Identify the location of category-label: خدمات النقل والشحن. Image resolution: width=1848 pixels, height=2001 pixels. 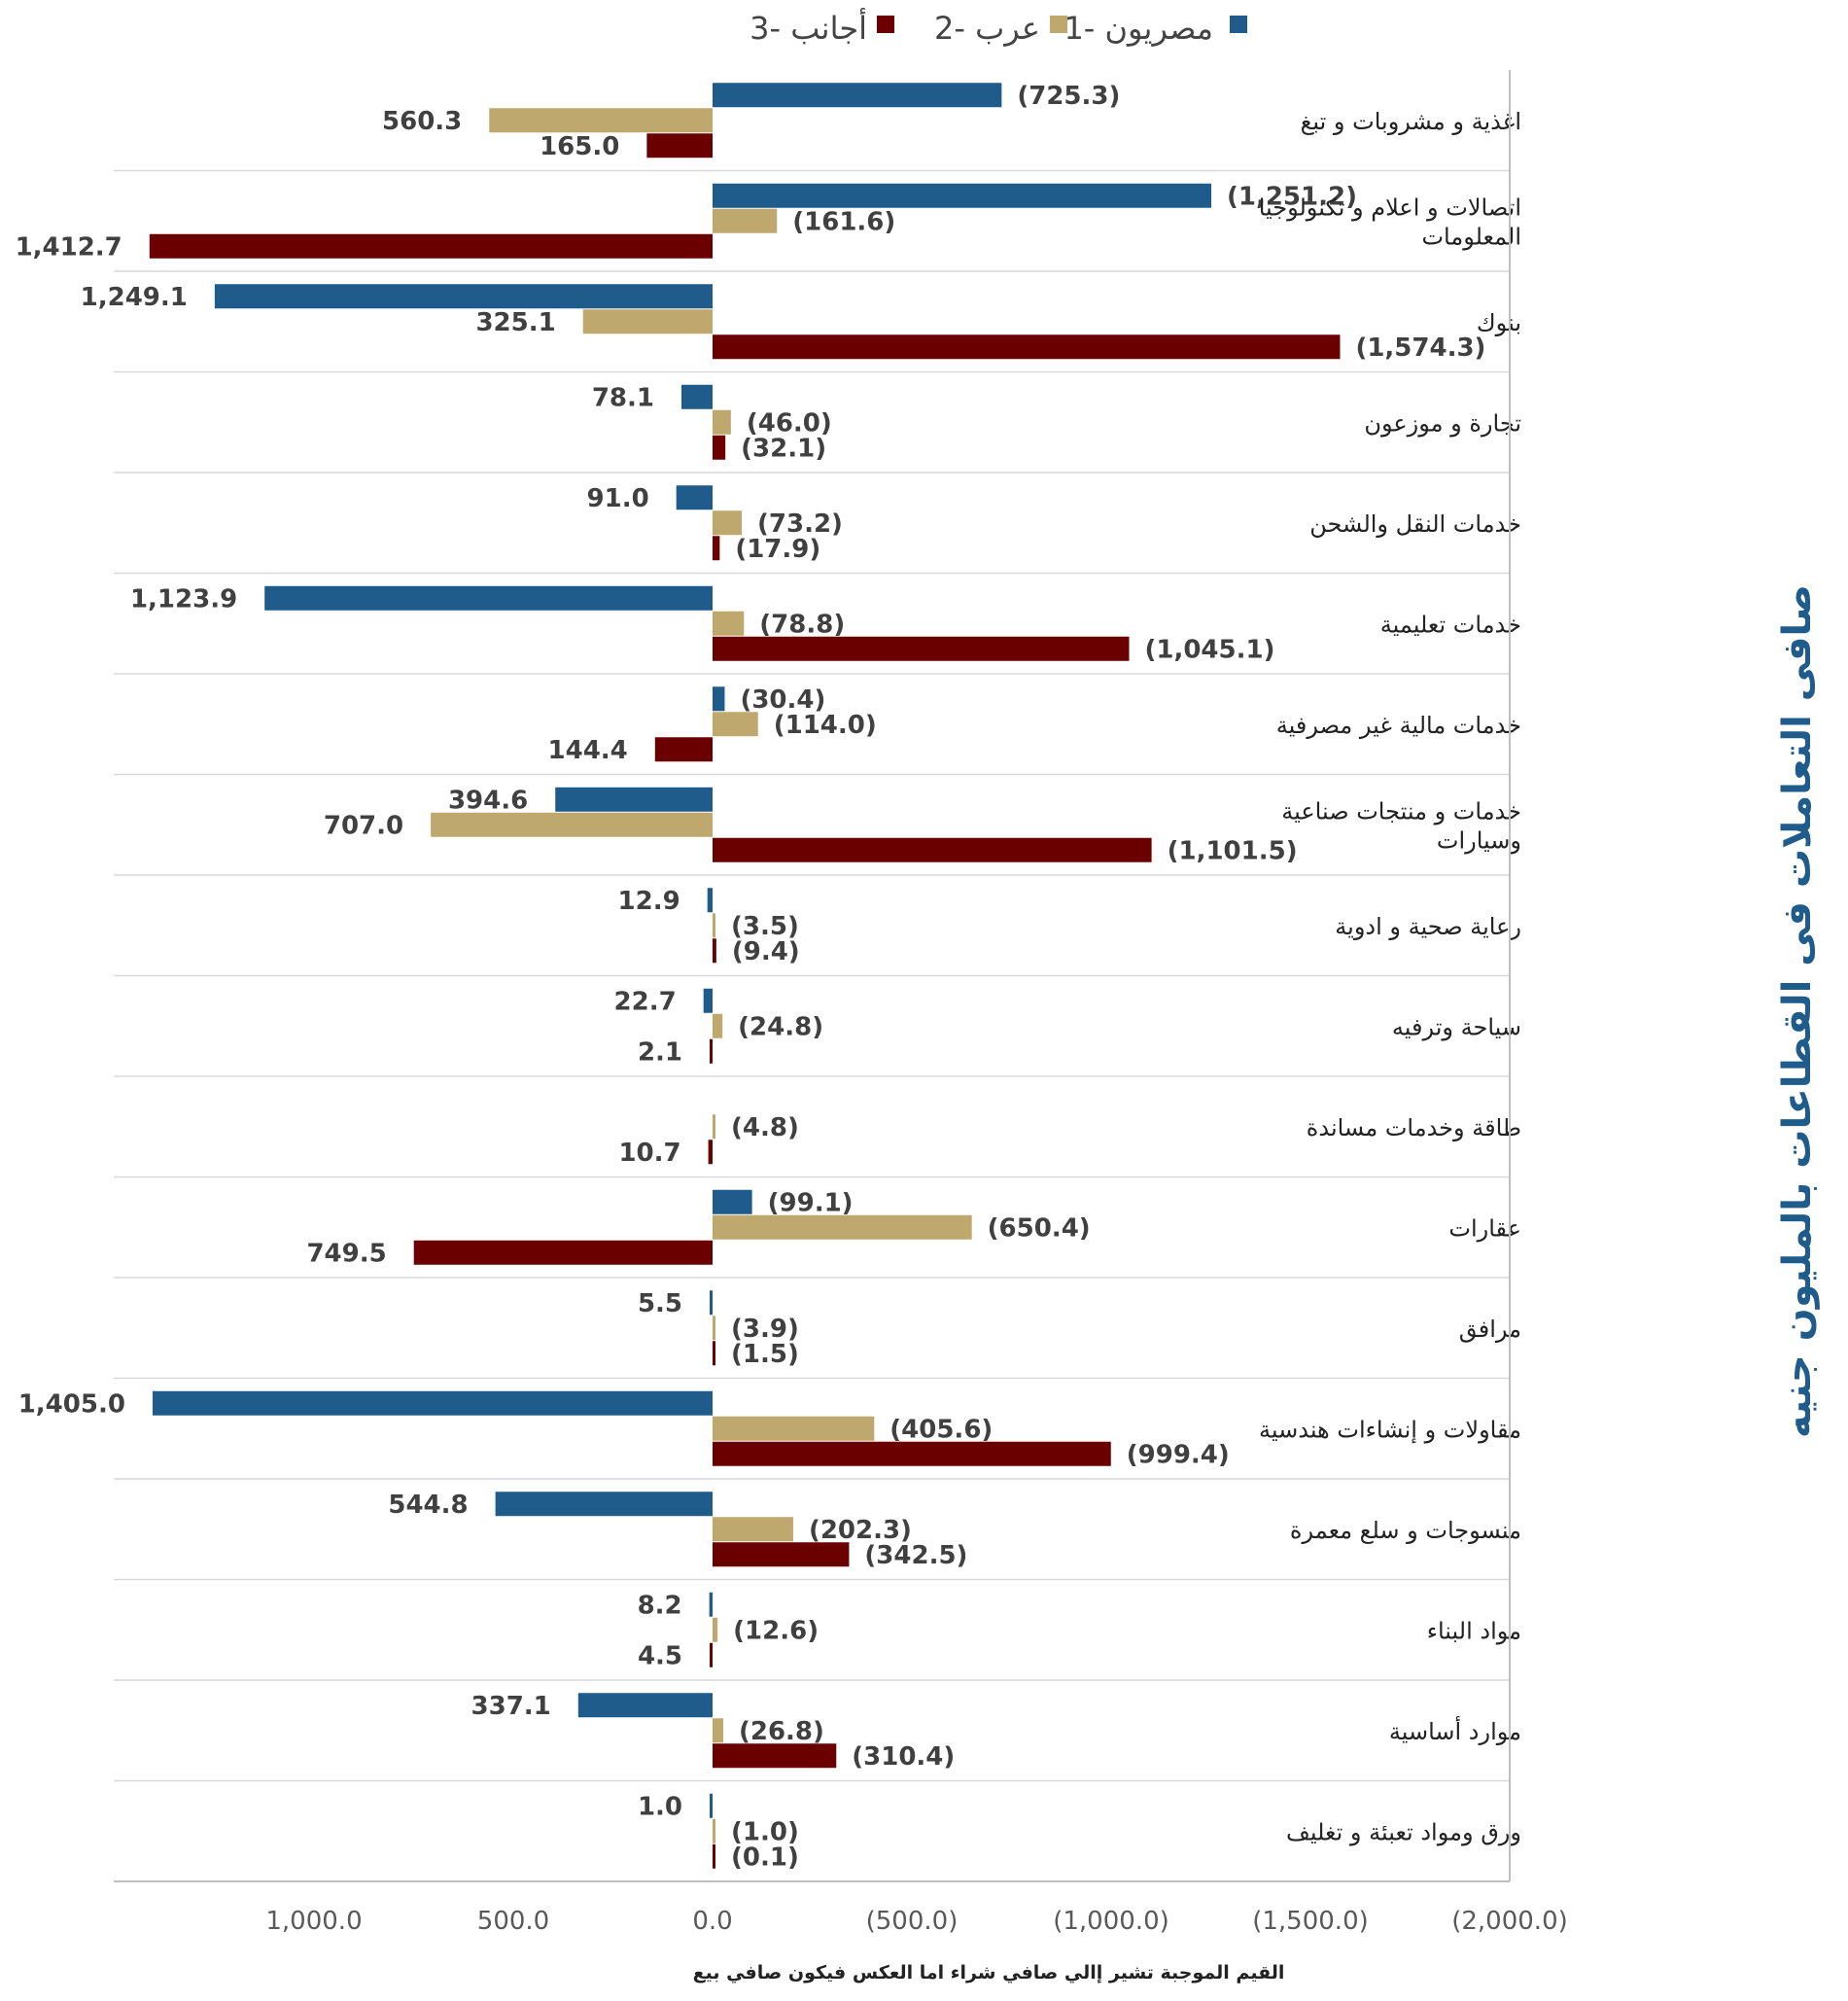
(1415, 524).